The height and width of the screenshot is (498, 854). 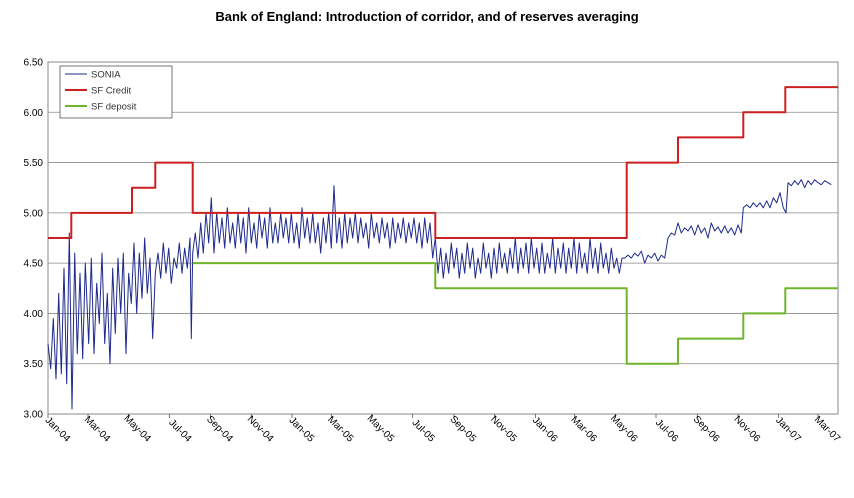 I want to click on x-tick-label: Jan-07, so click(x=788, y=430).